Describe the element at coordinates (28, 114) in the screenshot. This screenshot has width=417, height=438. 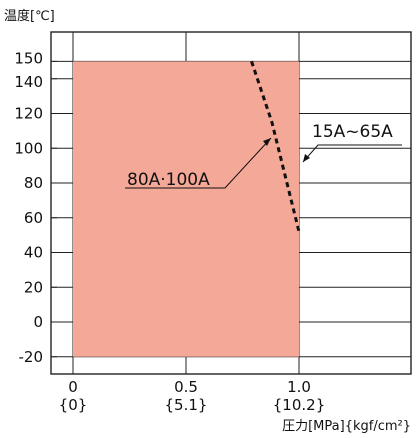
I see `y-tick-label-2: 120` at that location.